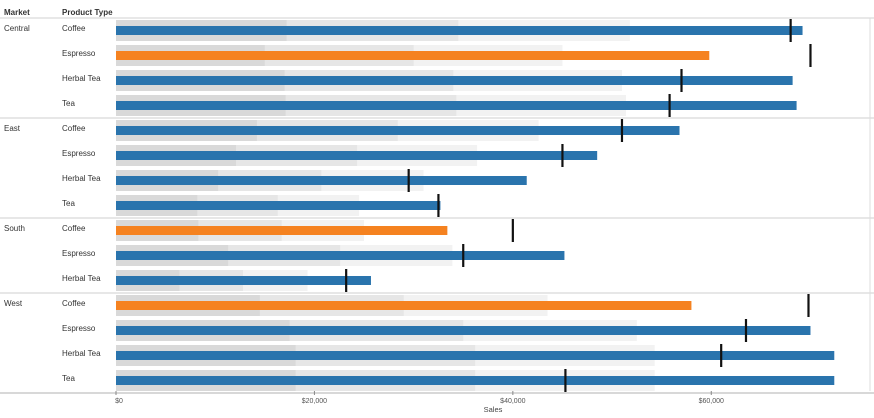 The width and height of the screenshot is (874, 418). Describe the element at coordinates (493, 409) in the screenshot. I see `x-axis-title: Sales` at that location.